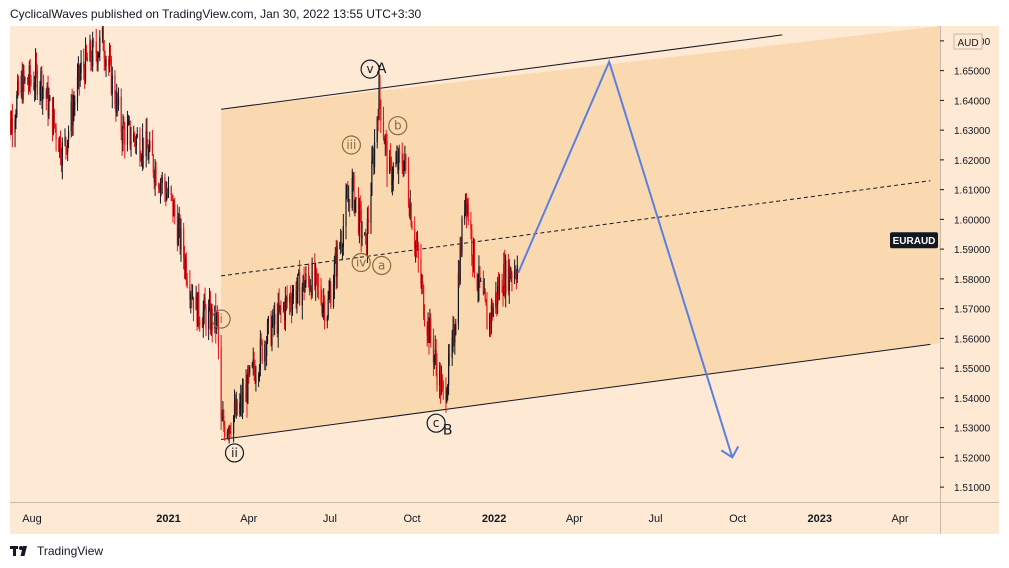  Describe the element at coordinates (361, 262) in the screenshot. I see `wave-label-iv: iv` at that location.